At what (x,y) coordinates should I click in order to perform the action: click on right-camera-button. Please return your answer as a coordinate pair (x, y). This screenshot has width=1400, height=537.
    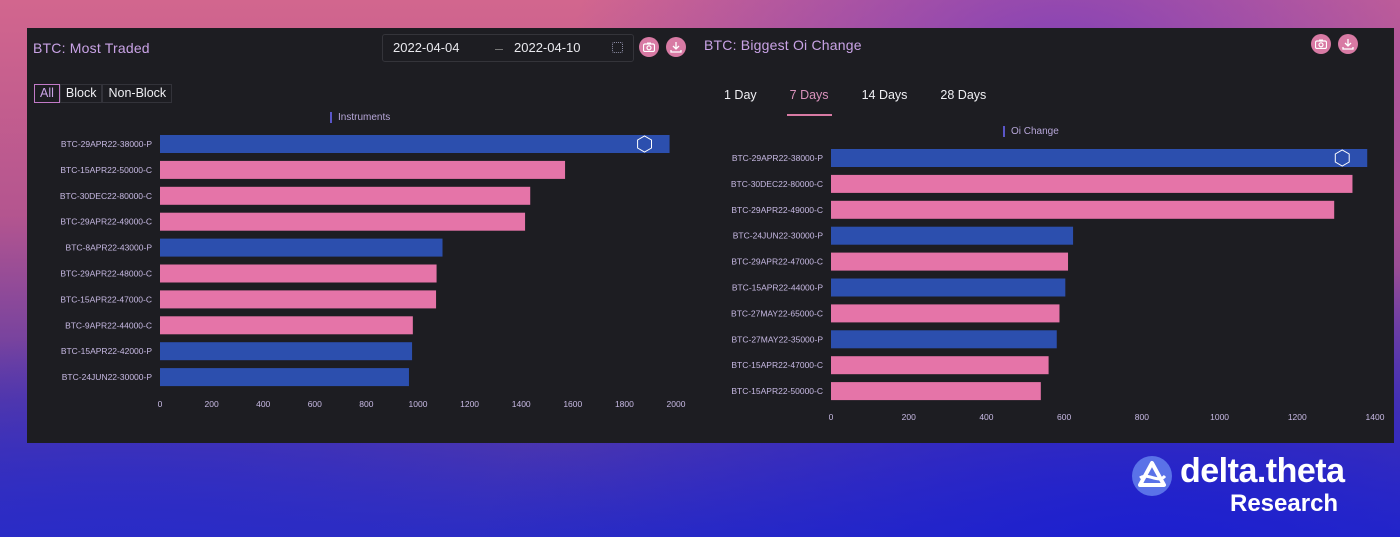
    Looking at the image, I should click on (1321, 44).